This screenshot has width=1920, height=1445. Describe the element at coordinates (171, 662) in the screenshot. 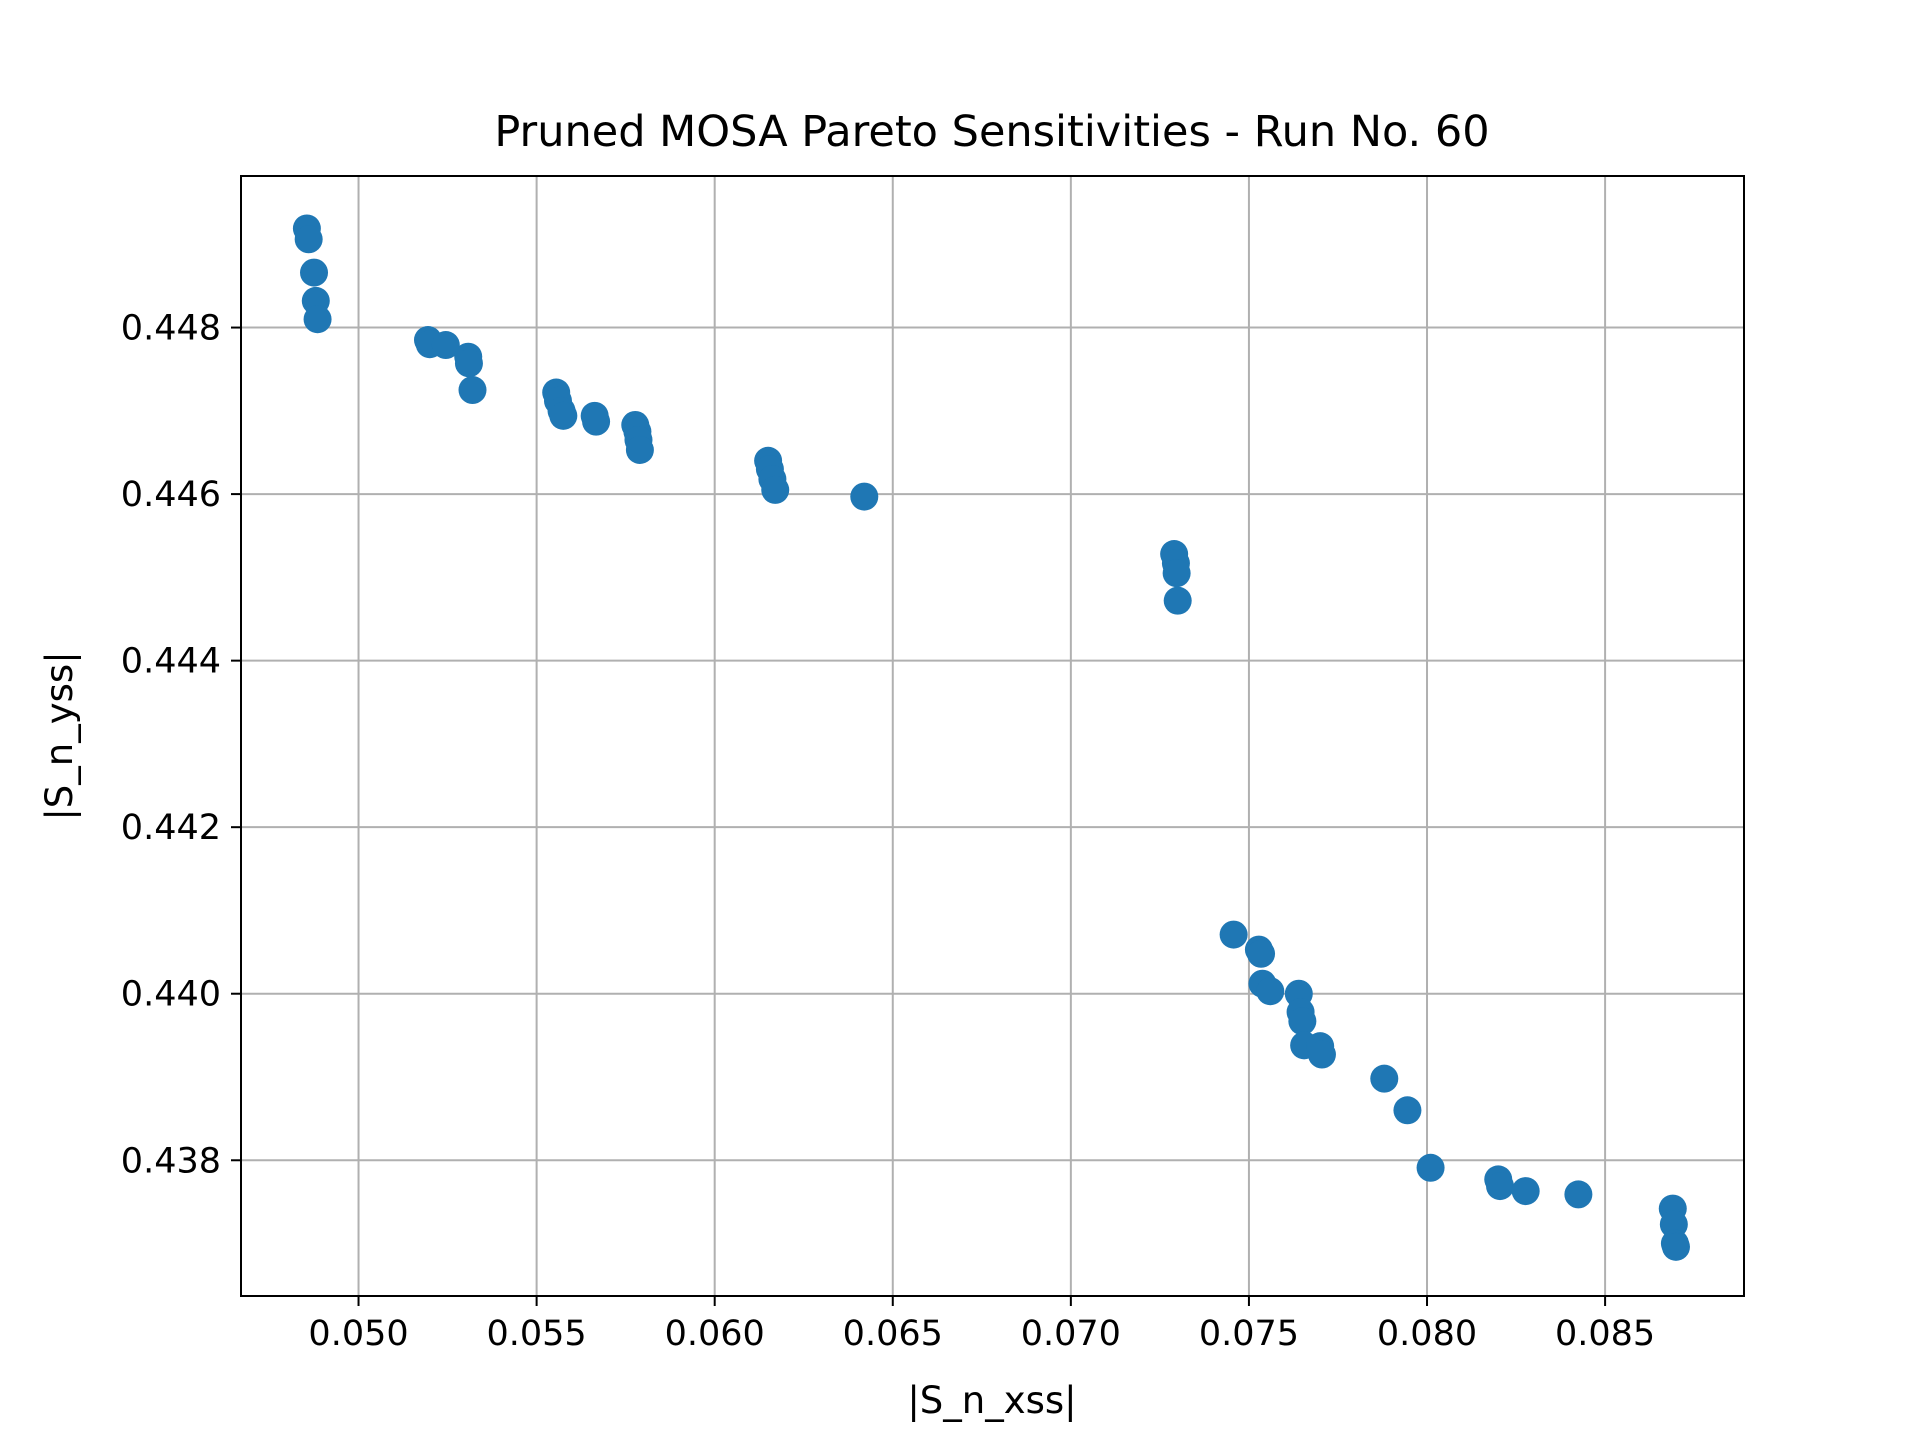

I see `y-tick-label: 0.444` at that location.